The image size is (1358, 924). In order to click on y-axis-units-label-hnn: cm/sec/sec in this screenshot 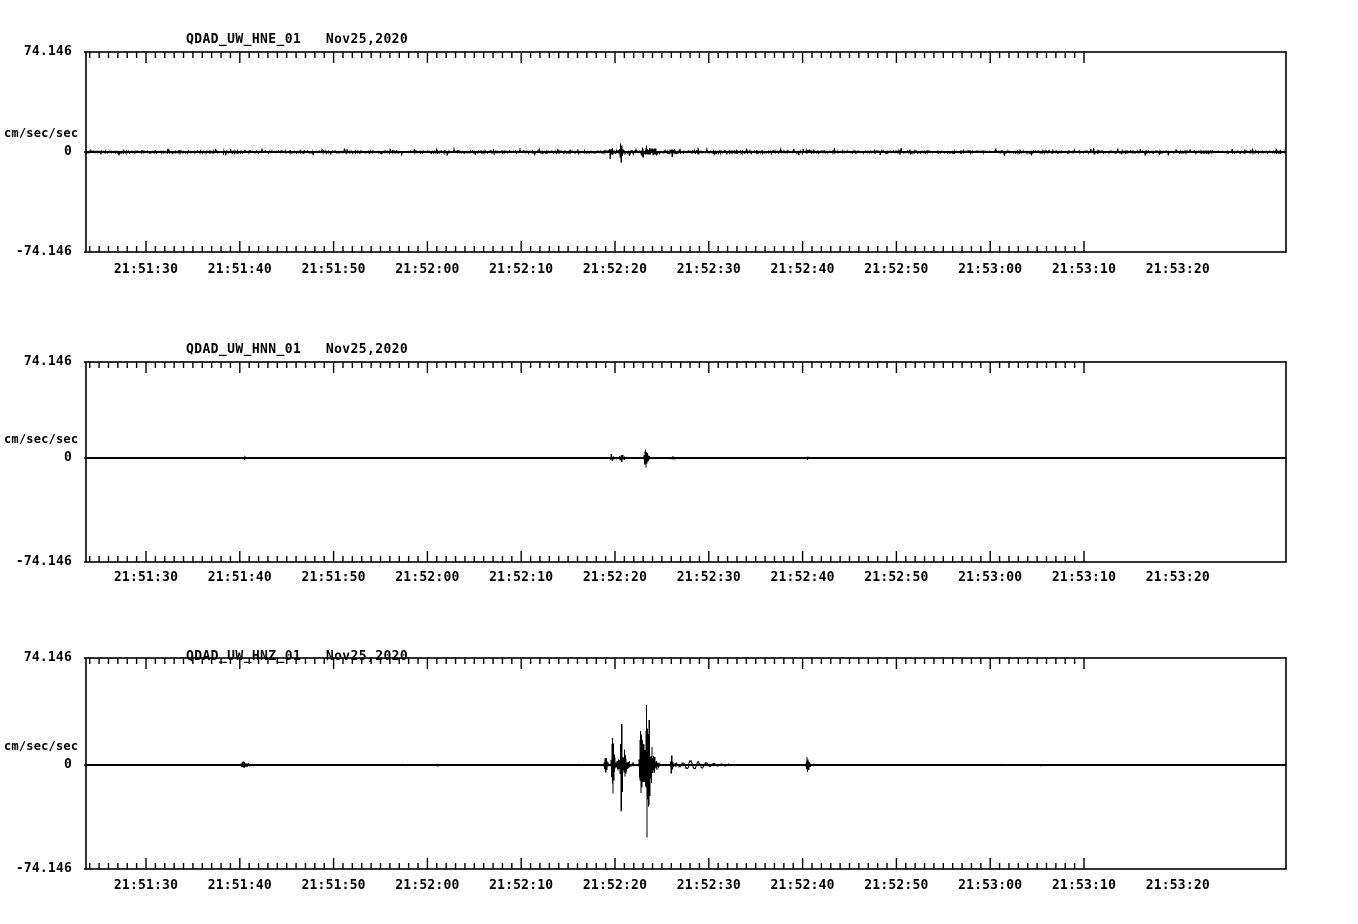, I will do `click(41, 439)`.